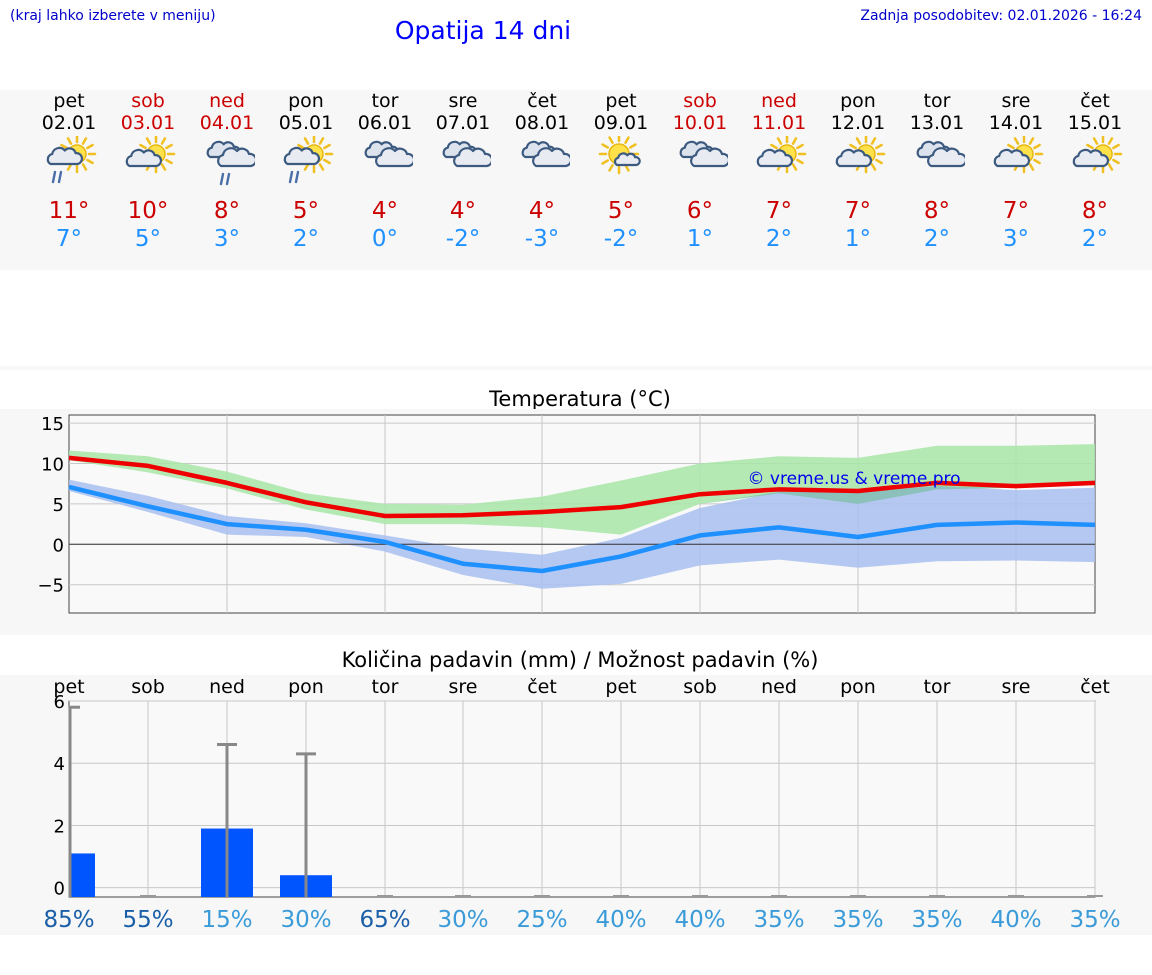  What do you see at coordinates (69, 211) in the screenshot?
I see `max-temp: 11°` at bounding box center [69, 211].